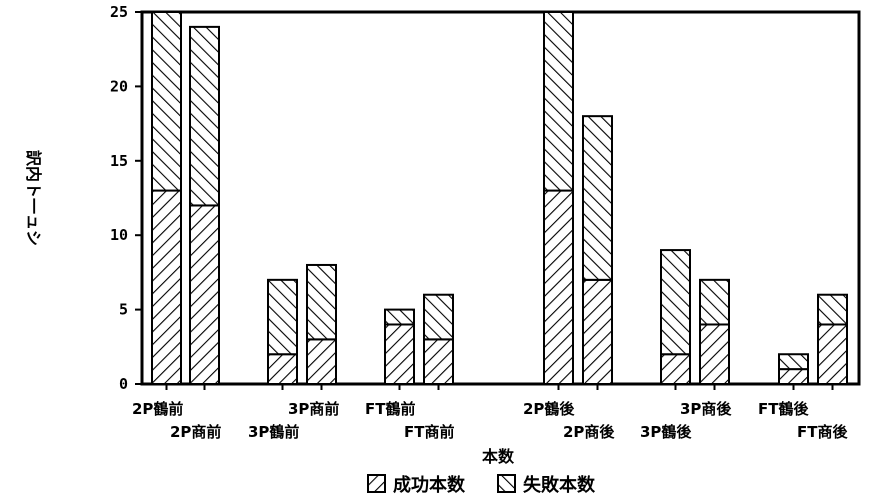  I want to click on y-axis-title-text: 訳内ト一ュシ, so click(33, 198).